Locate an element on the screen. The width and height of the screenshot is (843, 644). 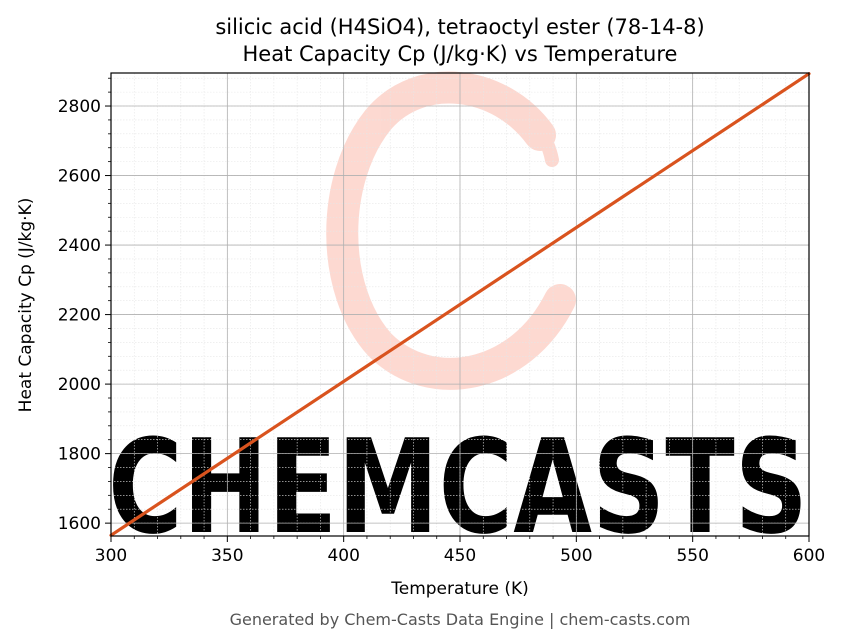
y-tick-label: 2200 is located at coordinates (79, 316).